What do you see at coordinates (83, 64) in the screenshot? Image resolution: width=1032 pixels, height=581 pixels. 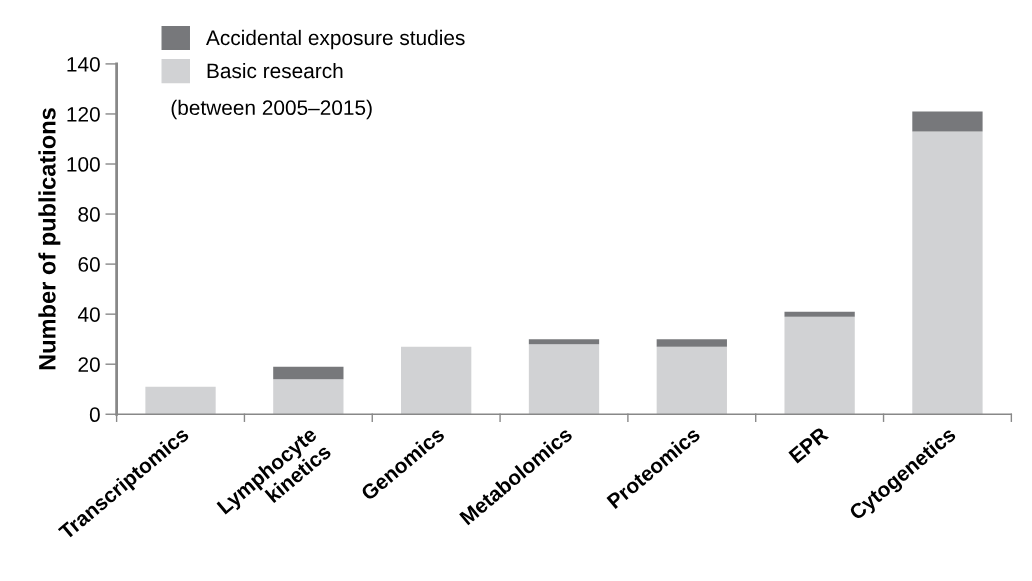 I see `y-tick-label: 140` at bounding box center [83, 64].